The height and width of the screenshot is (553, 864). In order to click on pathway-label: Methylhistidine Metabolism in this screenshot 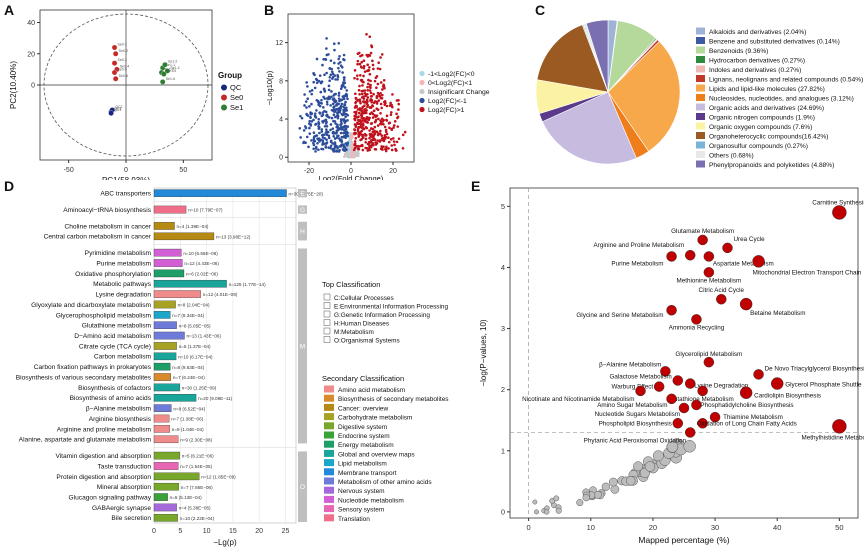, I will do `click(833, 437)`.